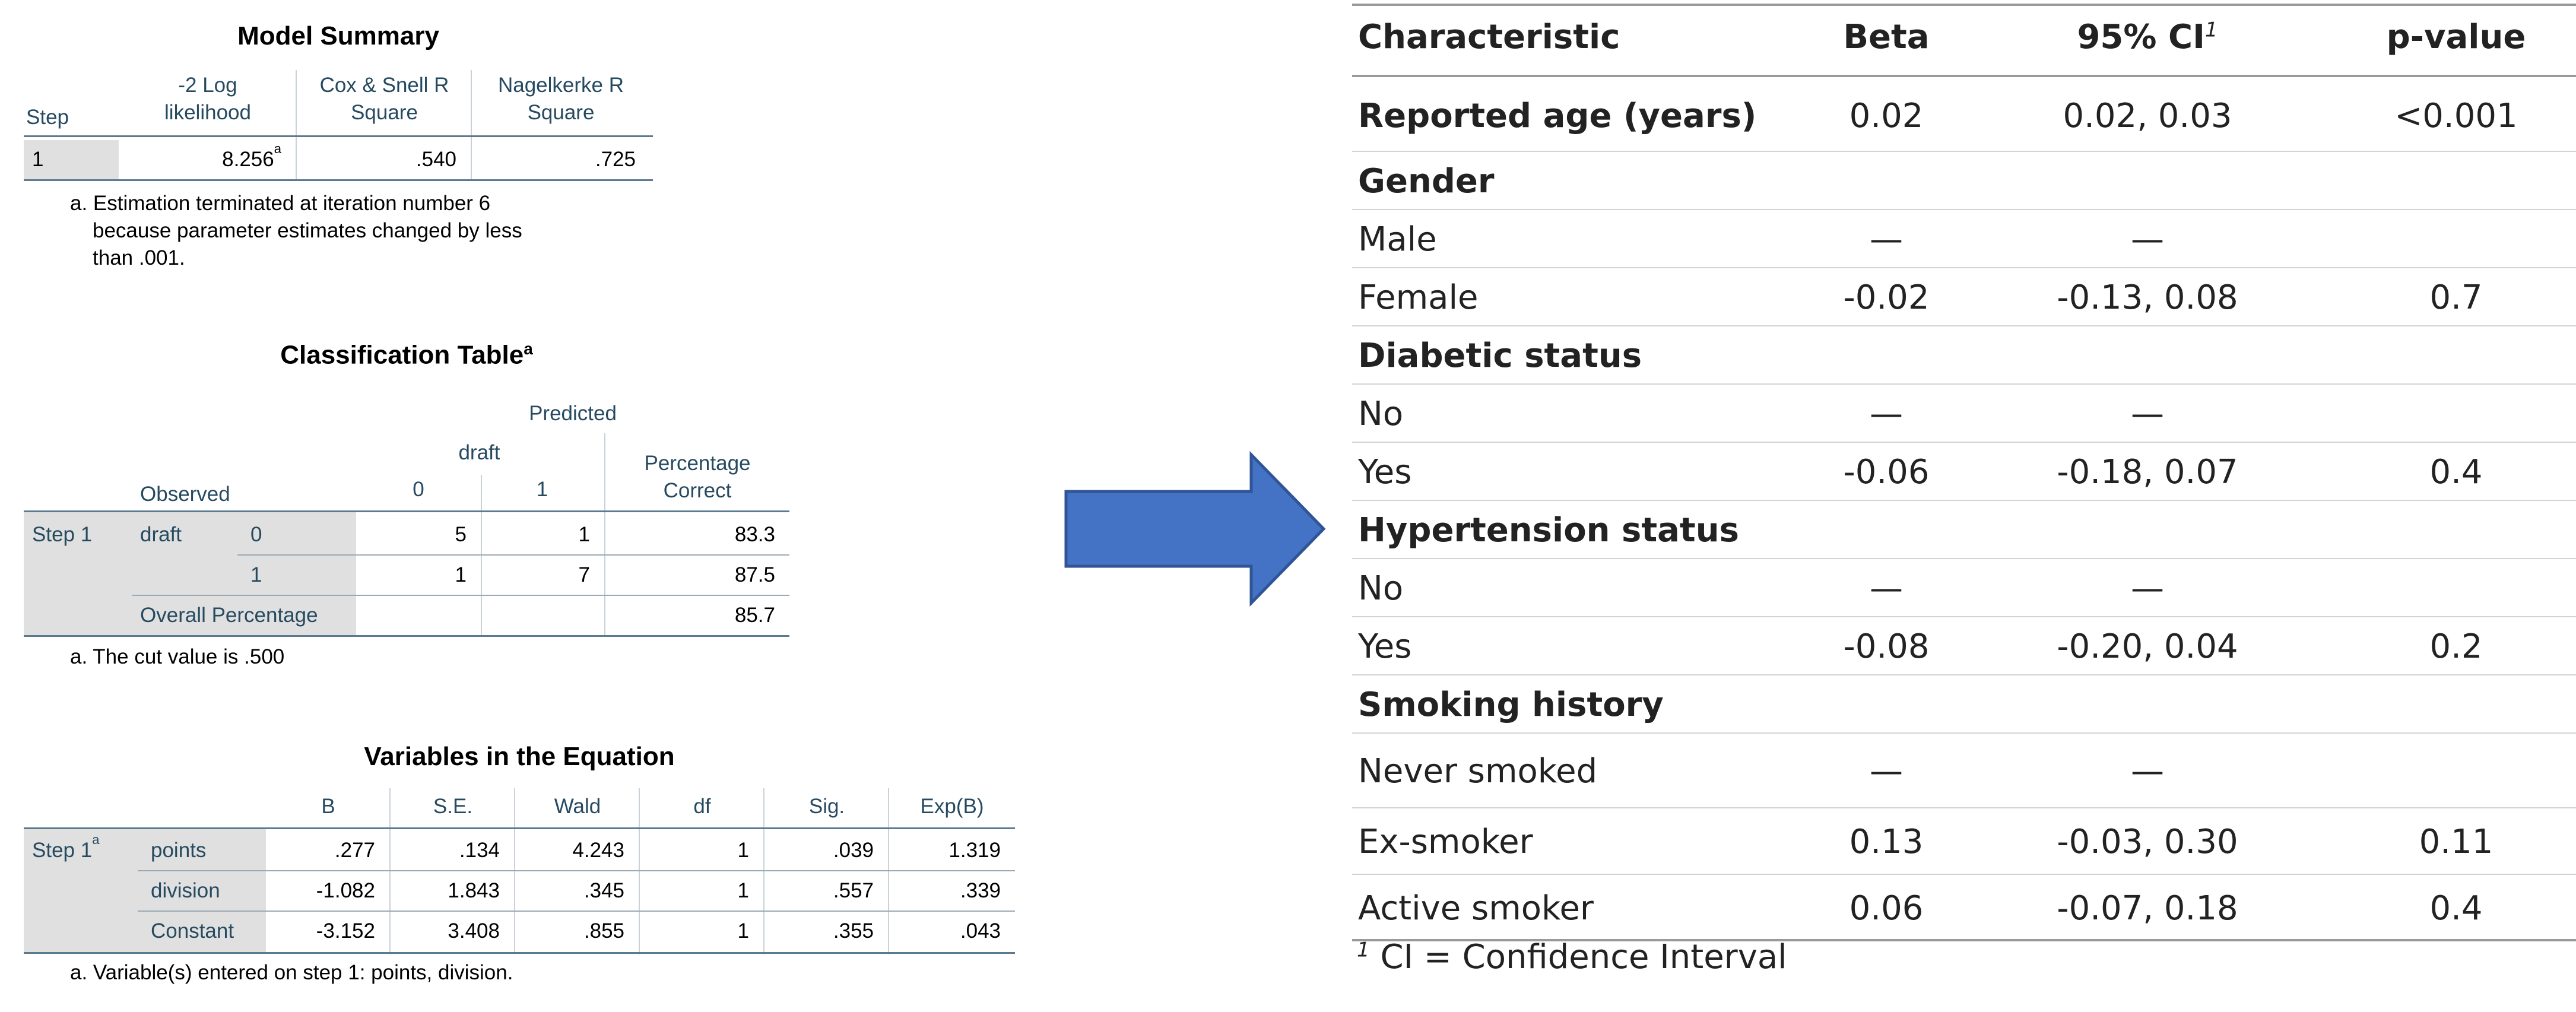 This screenshot has width=2576, height=1012. I want to click on ct-step-label: Step 1, so click(62, 534).